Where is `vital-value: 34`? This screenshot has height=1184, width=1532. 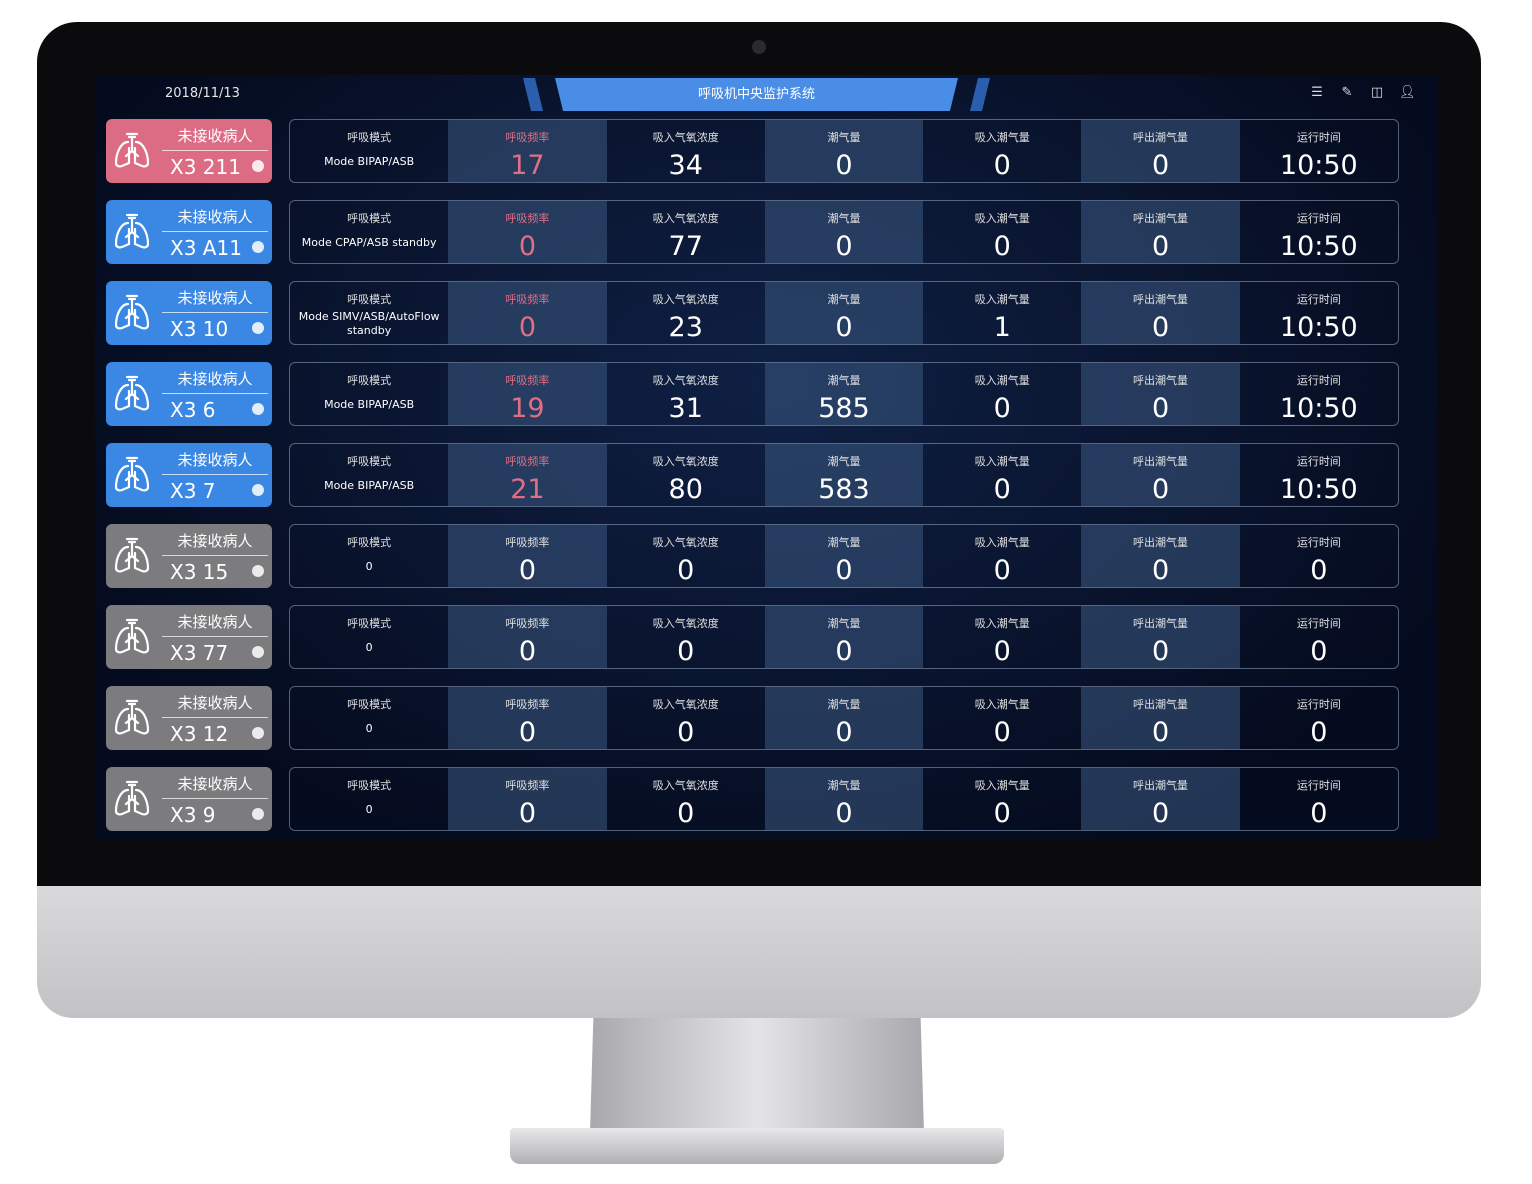 vital-value: 34 is located at coordinates (685, 165).